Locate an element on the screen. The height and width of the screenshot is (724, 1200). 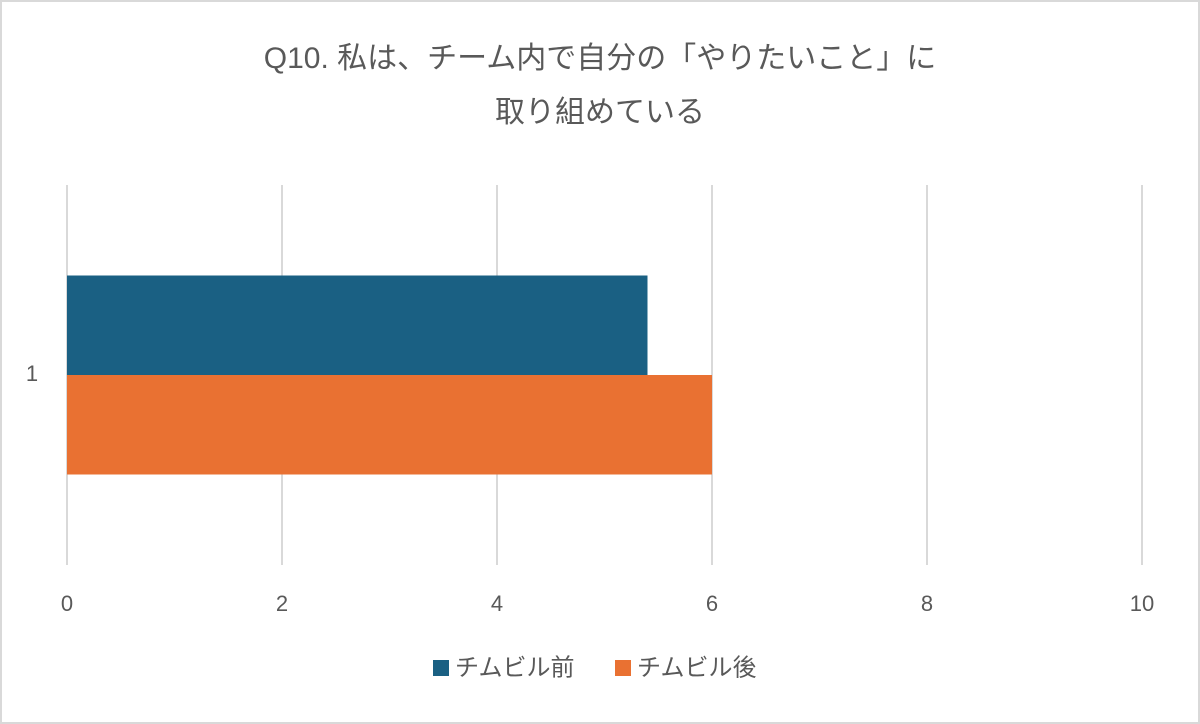
legend-label: チムビル前 is located at coordinates (515, 667).